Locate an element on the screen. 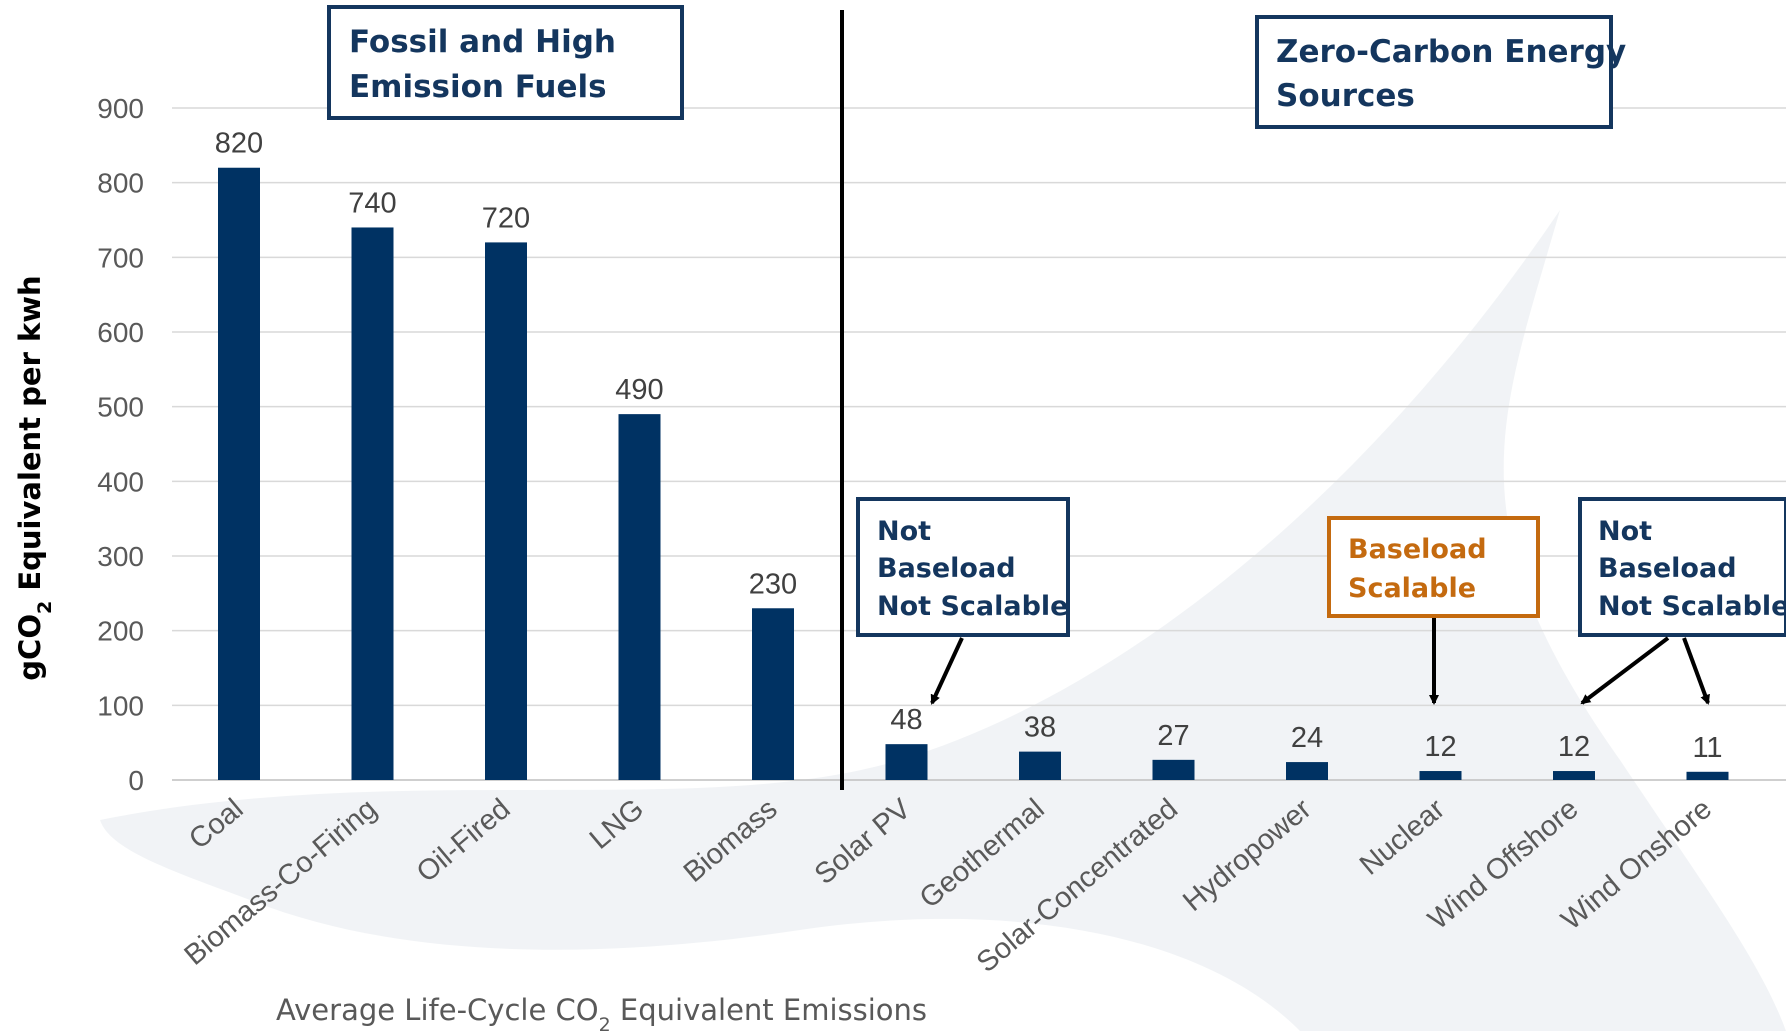 The image size is (1786, 1031). annotation-nuclear-line-2: Scalable is located at coordinates (1412, 588).